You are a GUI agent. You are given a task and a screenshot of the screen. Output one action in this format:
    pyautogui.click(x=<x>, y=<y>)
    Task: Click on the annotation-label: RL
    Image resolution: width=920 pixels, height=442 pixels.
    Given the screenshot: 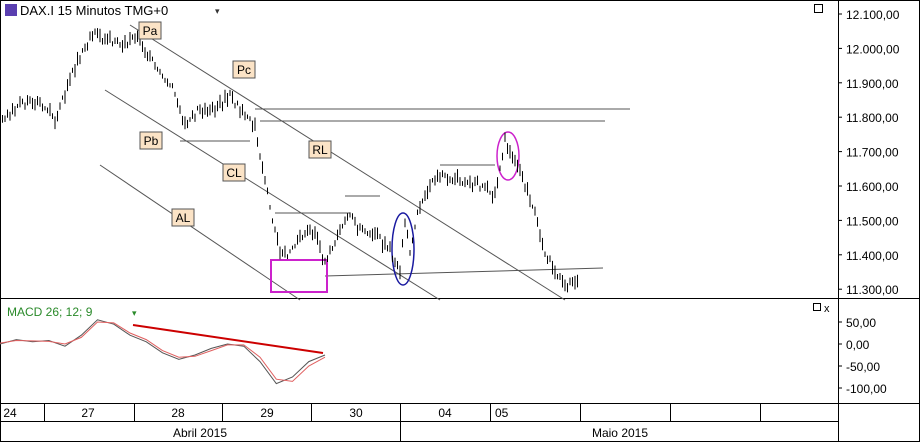 What is the action you would take?
    pyautogui.click(x=320, y=150)
    